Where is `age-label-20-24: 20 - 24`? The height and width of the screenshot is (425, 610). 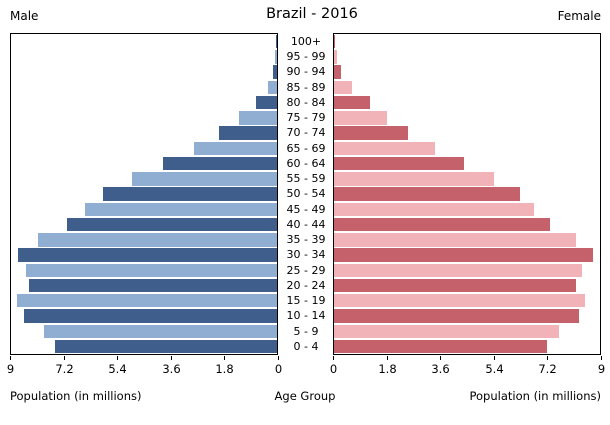 age-label-20-24: 20 - 24 is located at coordinates (306, 285).